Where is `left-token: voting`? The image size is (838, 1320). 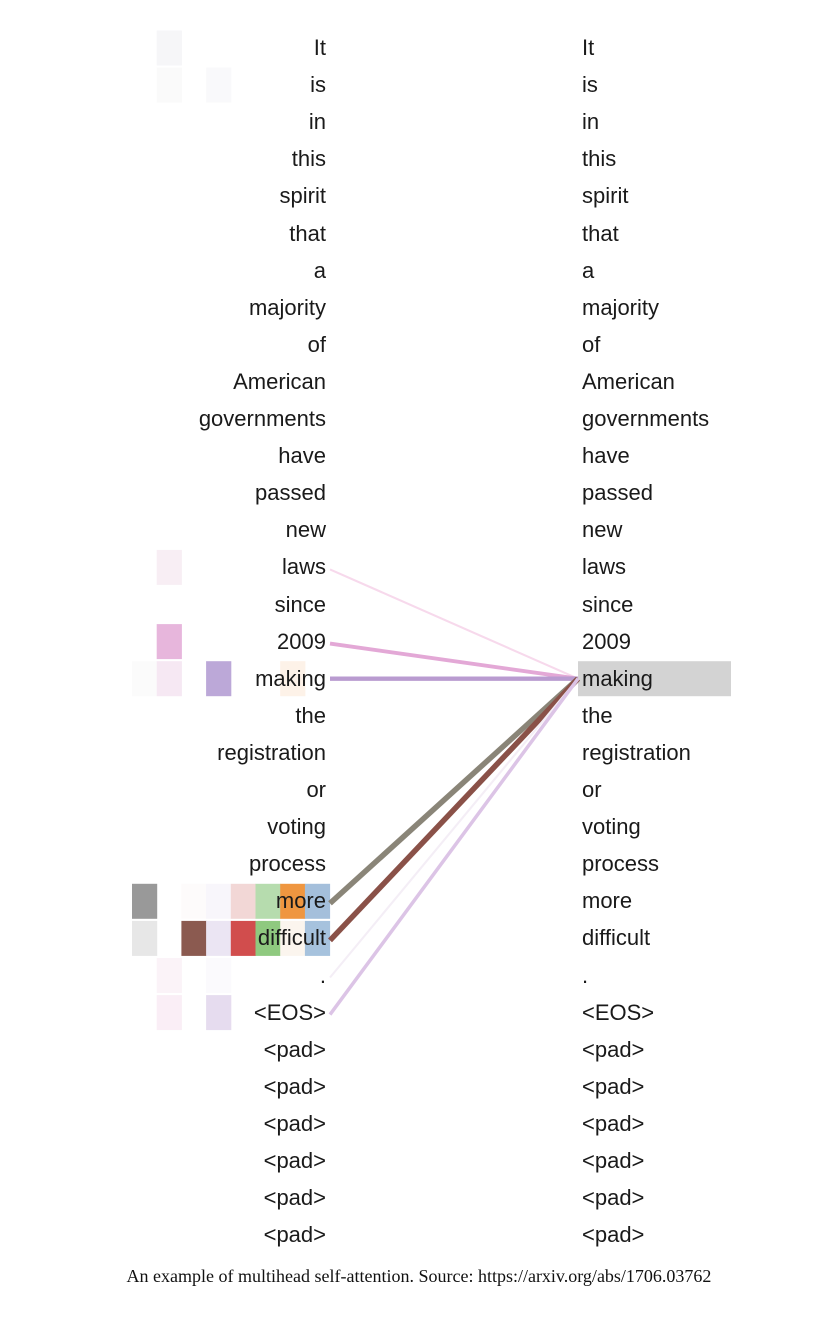
left-token: voting is located at coordinates (296, 827).